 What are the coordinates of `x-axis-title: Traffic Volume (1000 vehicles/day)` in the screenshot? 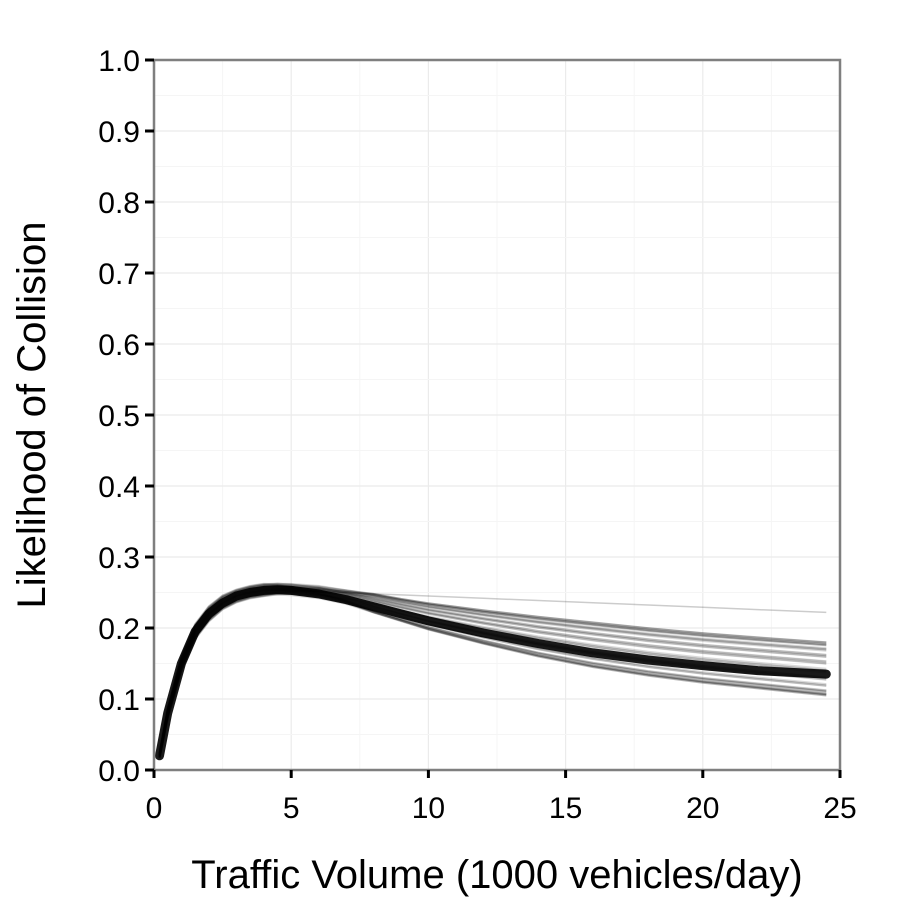 It's located at (496, 875).